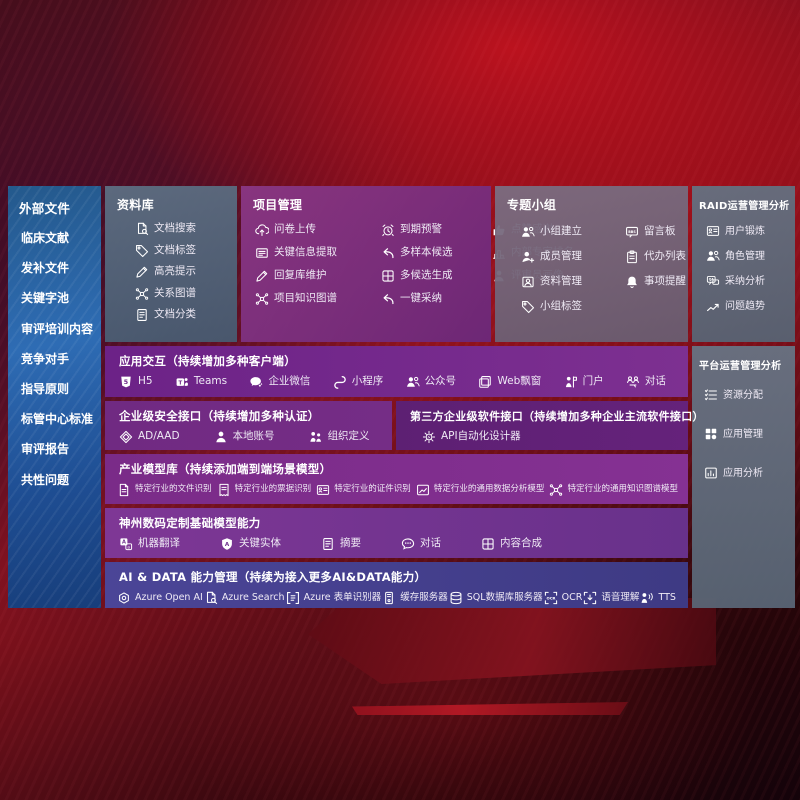 This screenshot has width=800, height=800. I want to click on reply-icon, so click(388, 253).